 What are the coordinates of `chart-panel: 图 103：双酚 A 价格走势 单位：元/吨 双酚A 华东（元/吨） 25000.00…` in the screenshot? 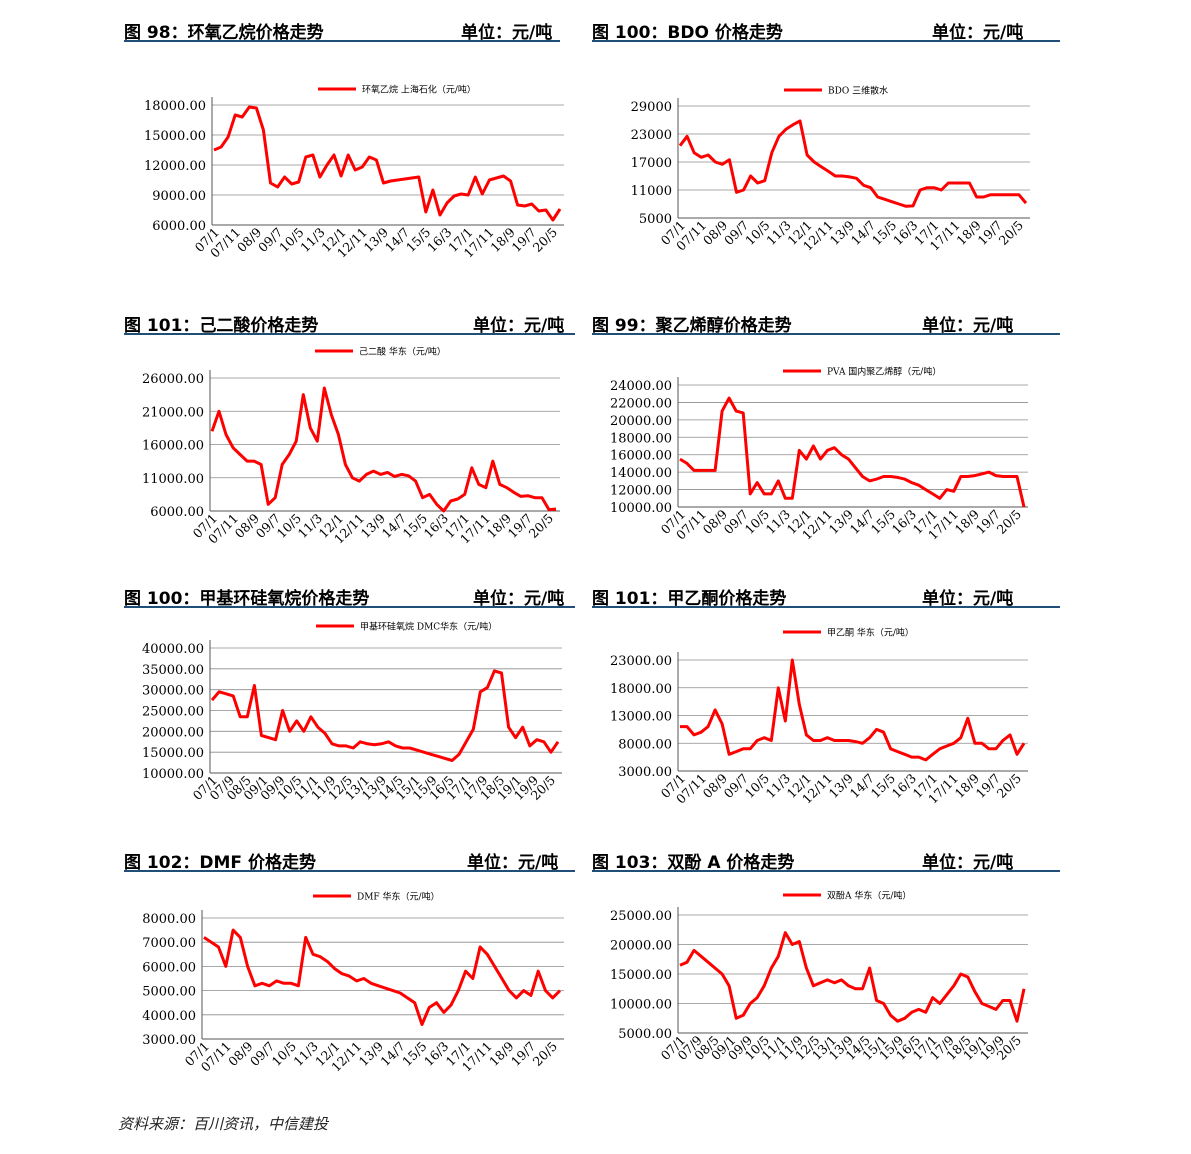 It's located at (826, 979).